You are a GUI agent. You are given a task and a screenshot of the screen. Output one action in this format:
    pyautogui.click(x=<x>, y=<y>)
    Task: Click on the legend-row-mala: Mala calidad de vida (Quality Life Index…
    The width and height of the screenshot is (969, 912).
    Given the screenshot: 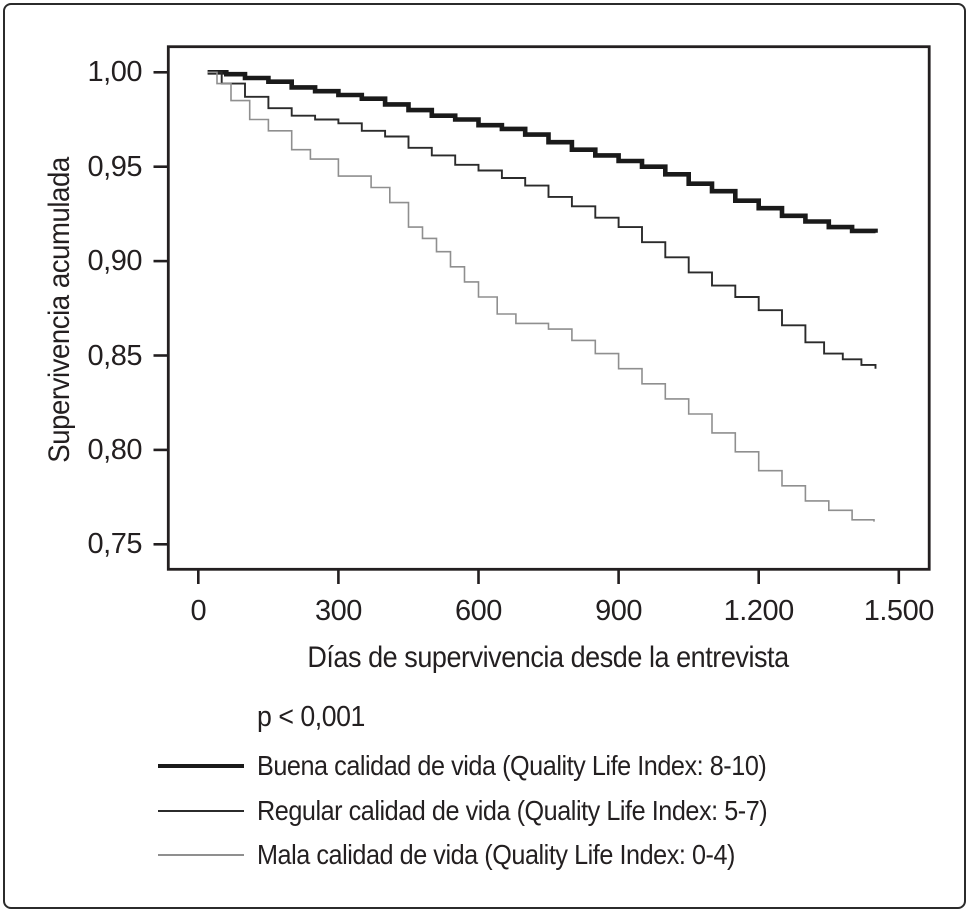 What is the action you would take?
    pyautogui.click(x=473, y=855)
    